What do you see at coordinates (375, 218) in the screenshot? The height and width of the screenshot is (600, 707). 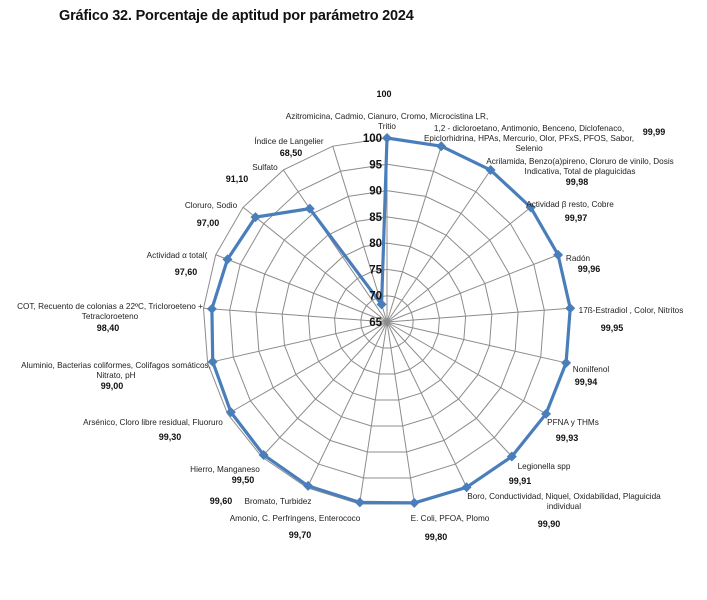 I see `axis-tick-label: 85` at bounding box center [375, 218].